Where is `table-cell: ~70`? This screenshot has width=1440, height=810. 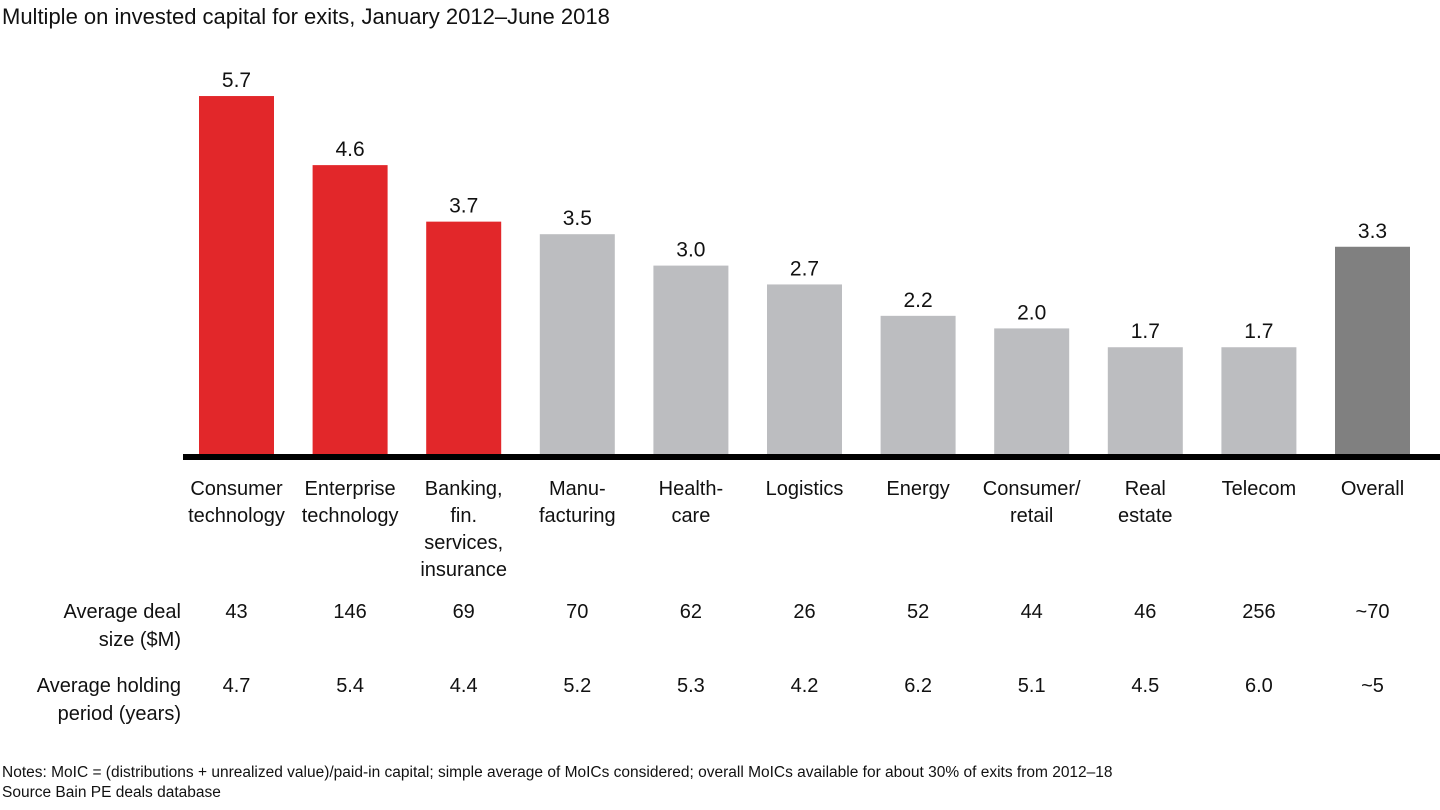 table-cell: ~70 is located at coordinates (1372, 612).